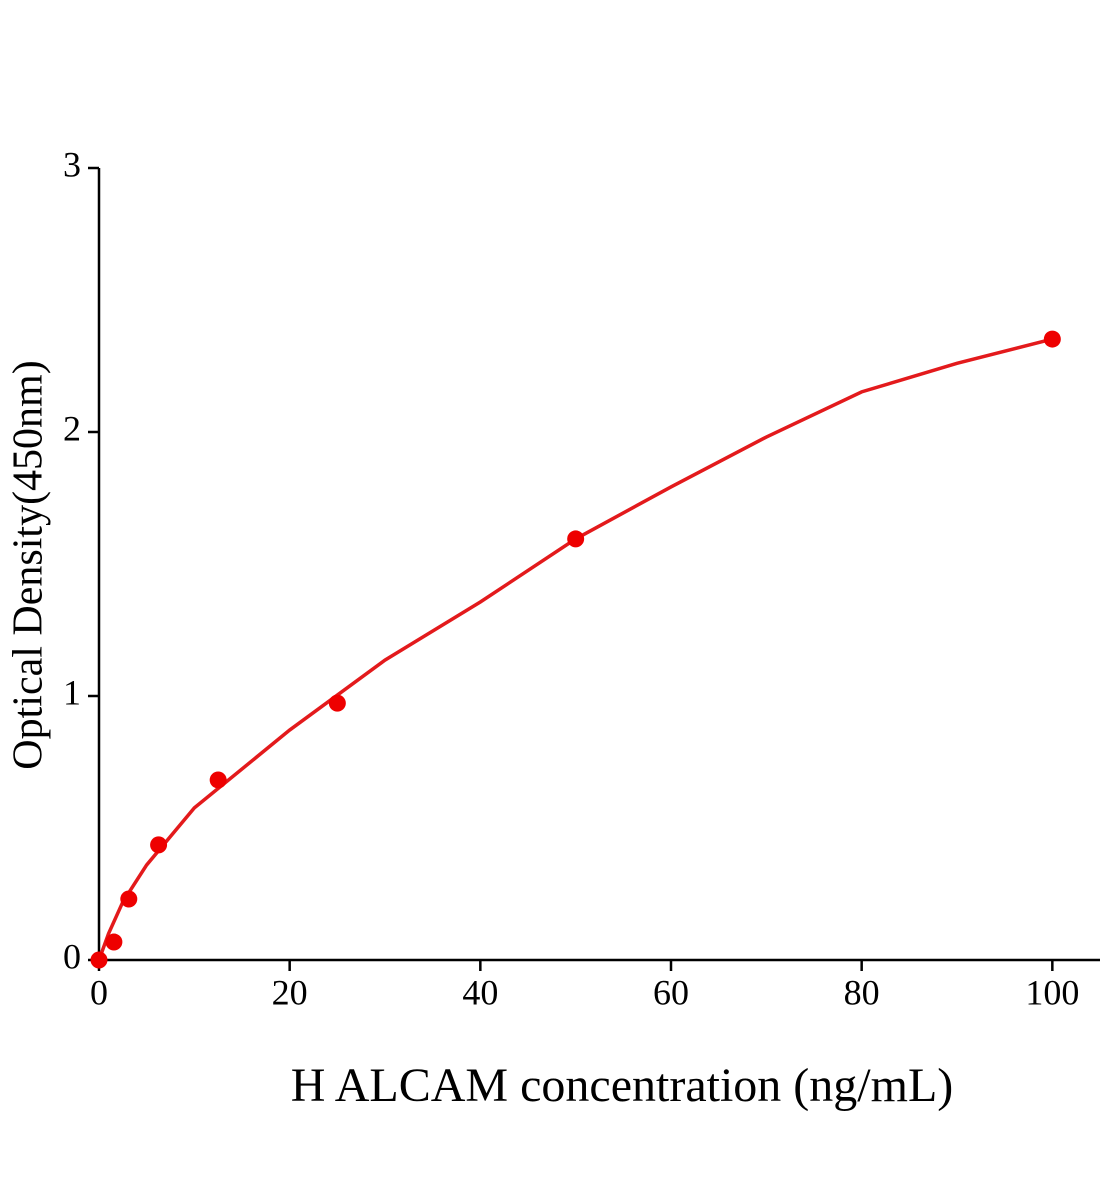 The width and height of the screenshot is (1104, 1200). I want to click on x-tick-label: 40, so click(480, 992).